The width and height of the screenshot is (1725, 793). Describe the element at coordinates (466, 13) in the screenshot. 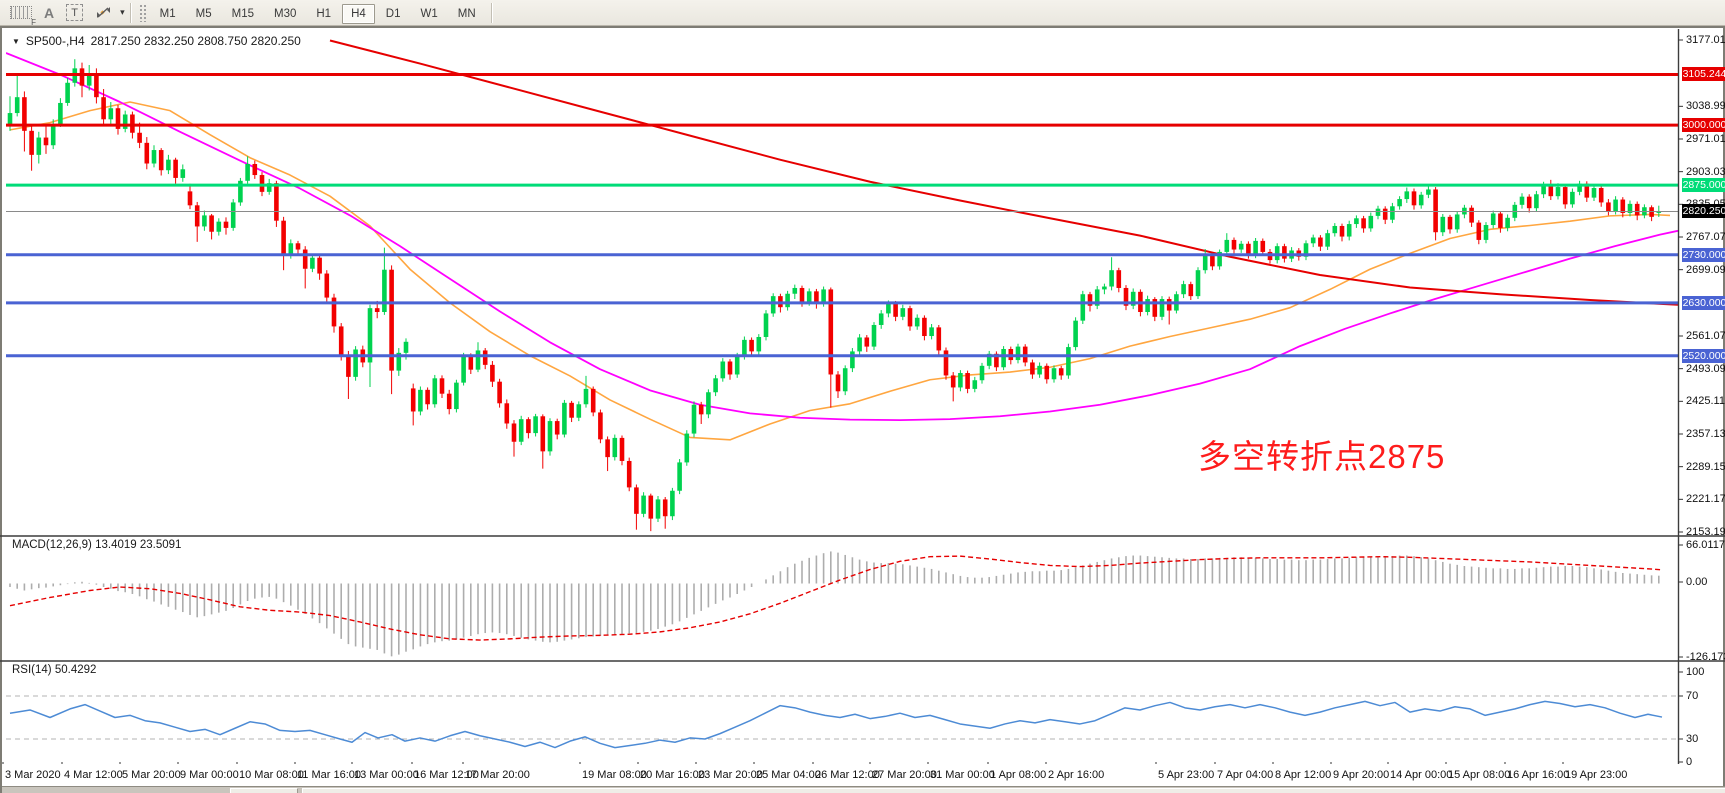

I see `timeframe-button-MN: MN` at that location.